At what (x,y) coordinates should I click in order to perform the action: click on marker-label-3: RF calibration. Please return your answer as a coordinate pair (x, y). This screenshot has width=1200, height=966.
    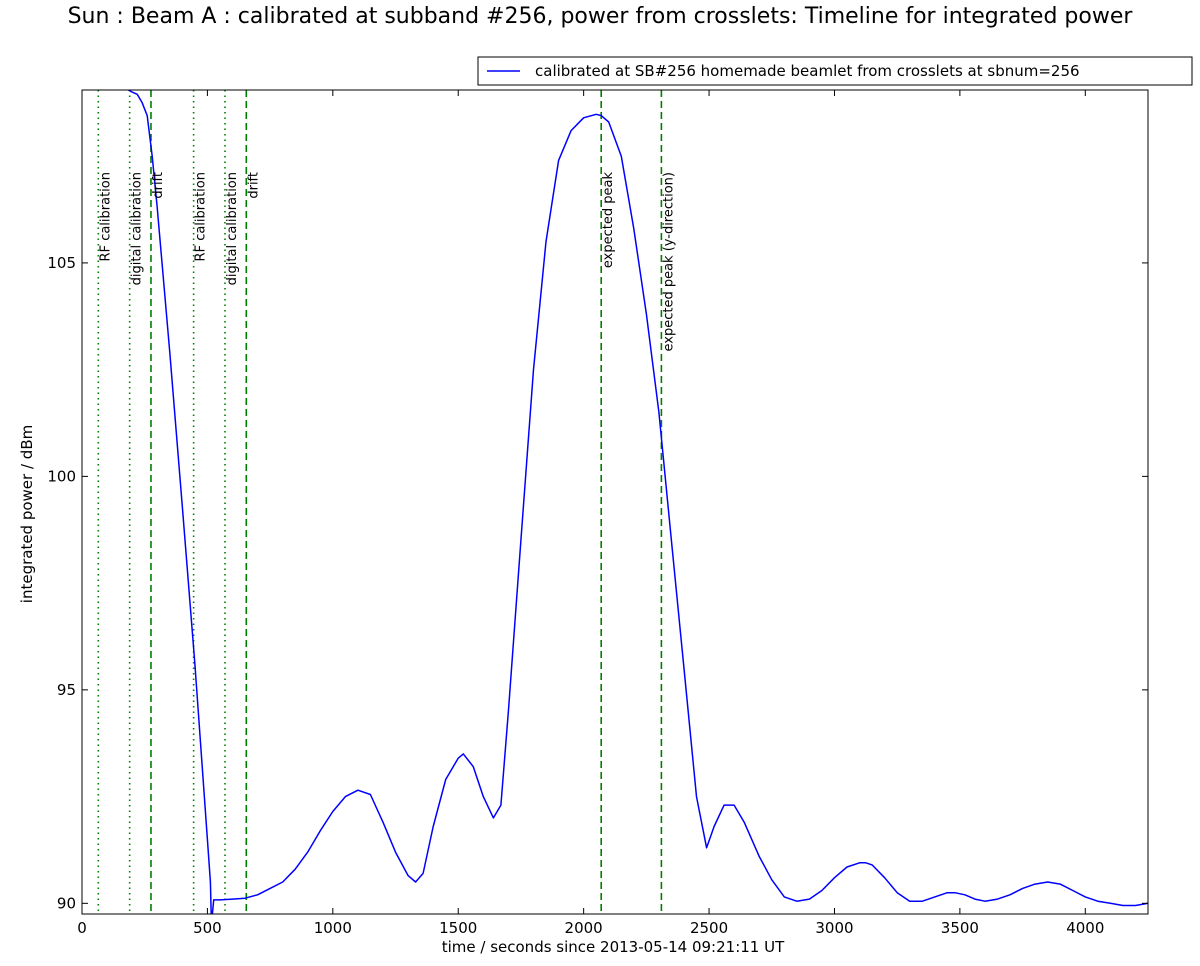
    Looking at the image, I should click on (201, 216).